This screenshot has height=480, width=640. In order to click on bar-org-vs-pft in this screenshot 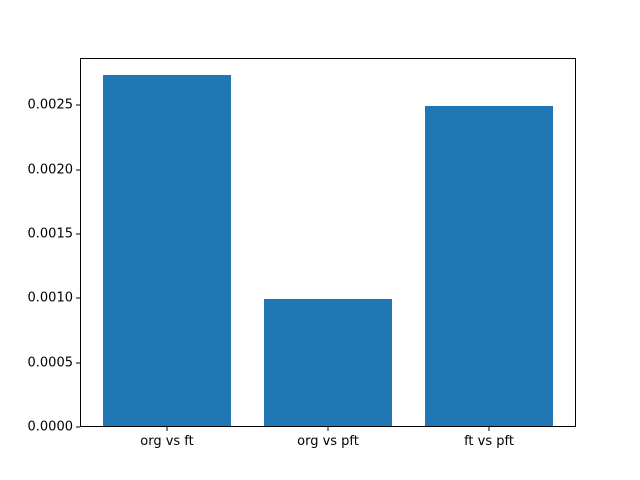, I will do `click(328, 362)`.